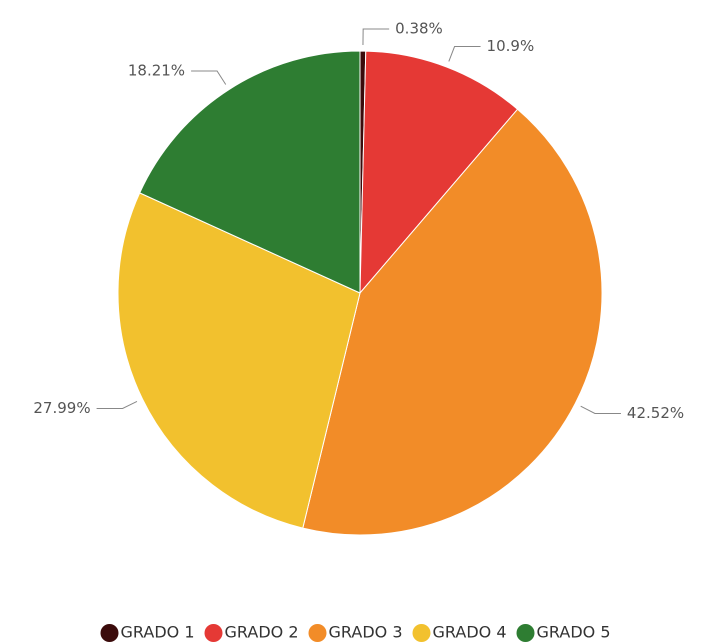  Describe the element at coordinates (156, 71) in the screenshot. I see `data-label: 18.21%` at that location.